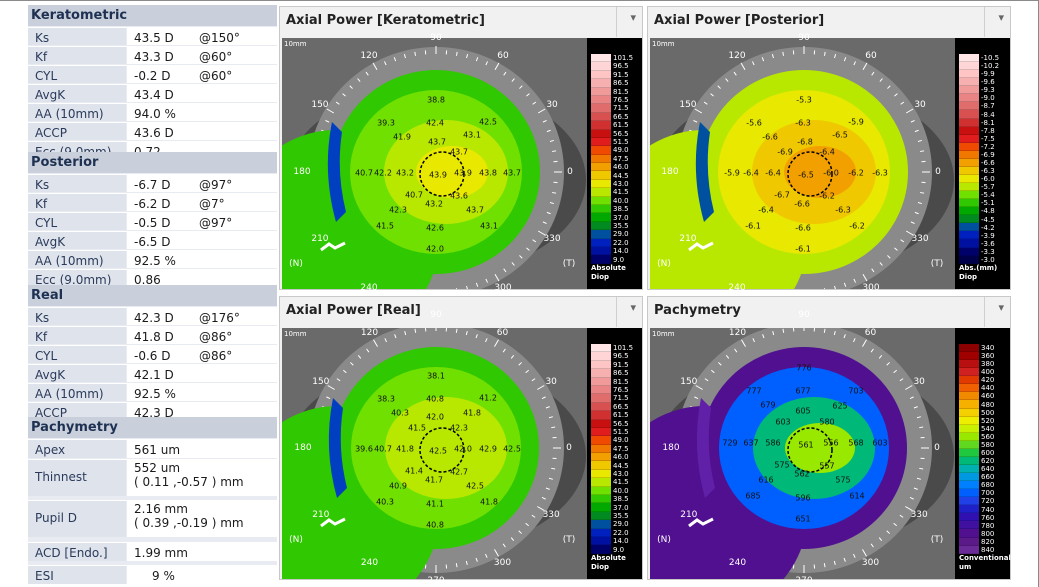 Image resolution: width=1039 pixels, height=587 pixels. Describe the element at coordinates (77, 316) in the screenshot. I see `row-label: Ks` at that location.